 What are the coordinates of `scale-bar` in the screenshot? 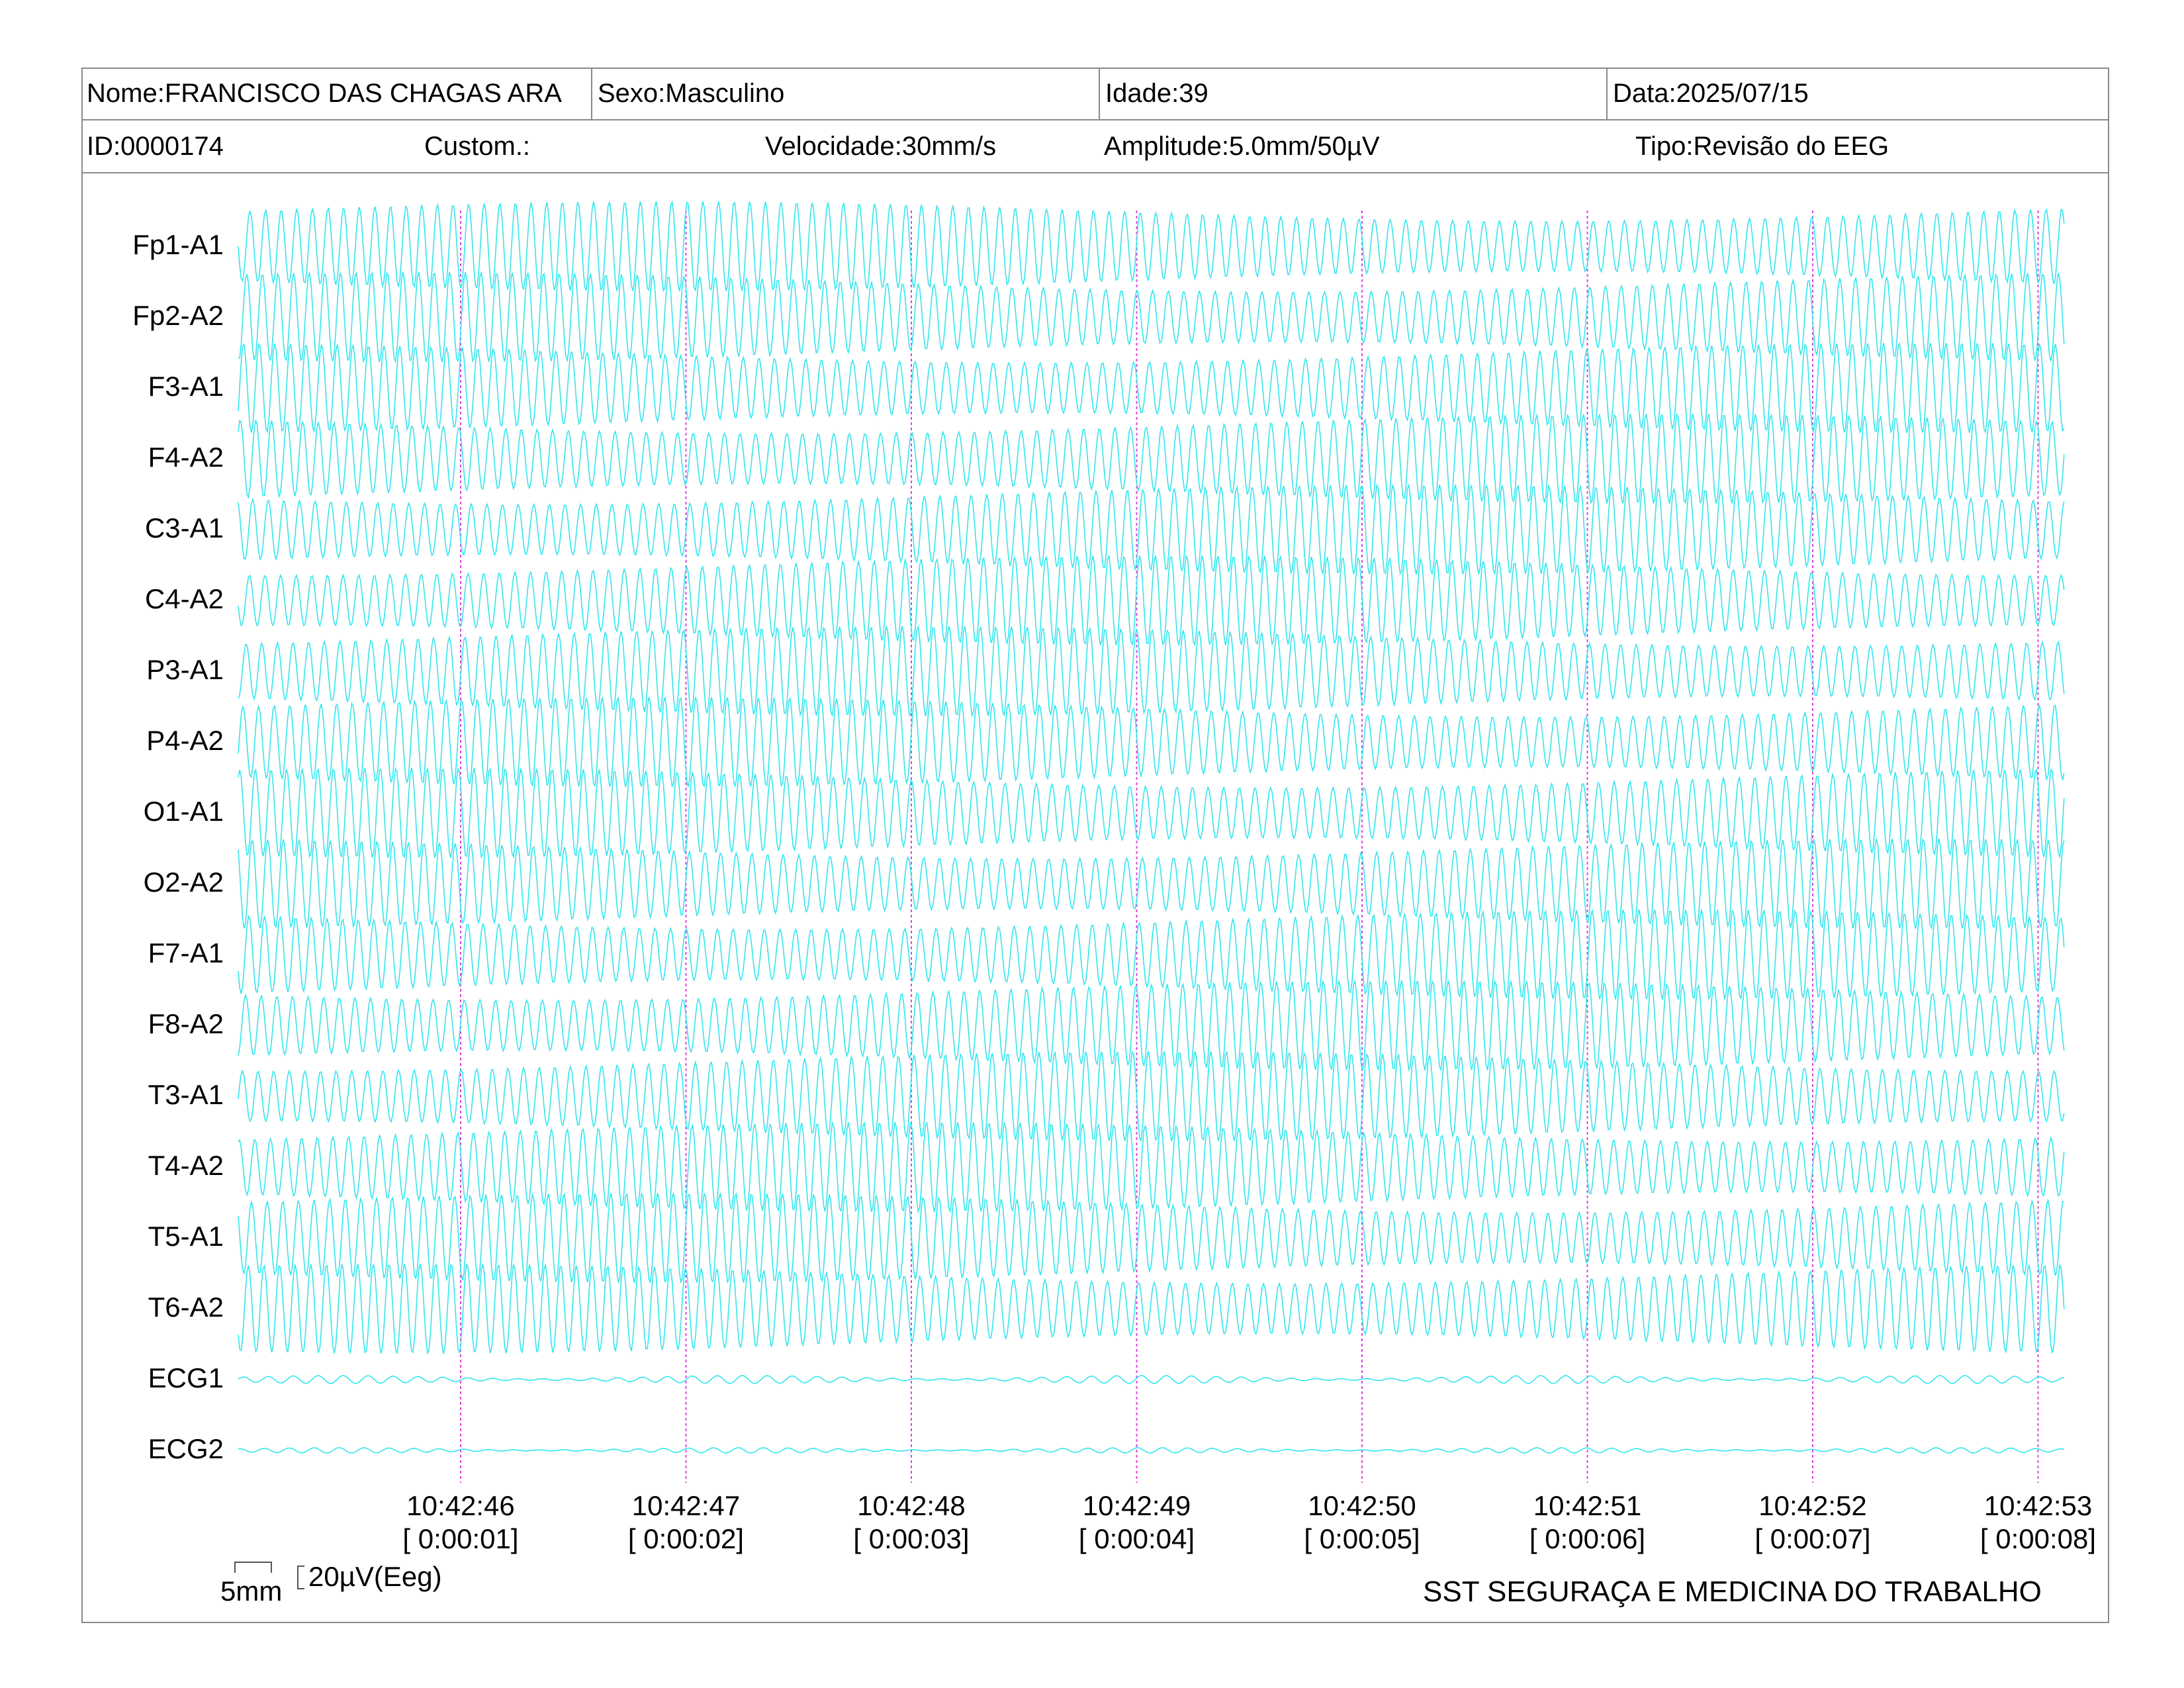 It's located at (269, 1575).